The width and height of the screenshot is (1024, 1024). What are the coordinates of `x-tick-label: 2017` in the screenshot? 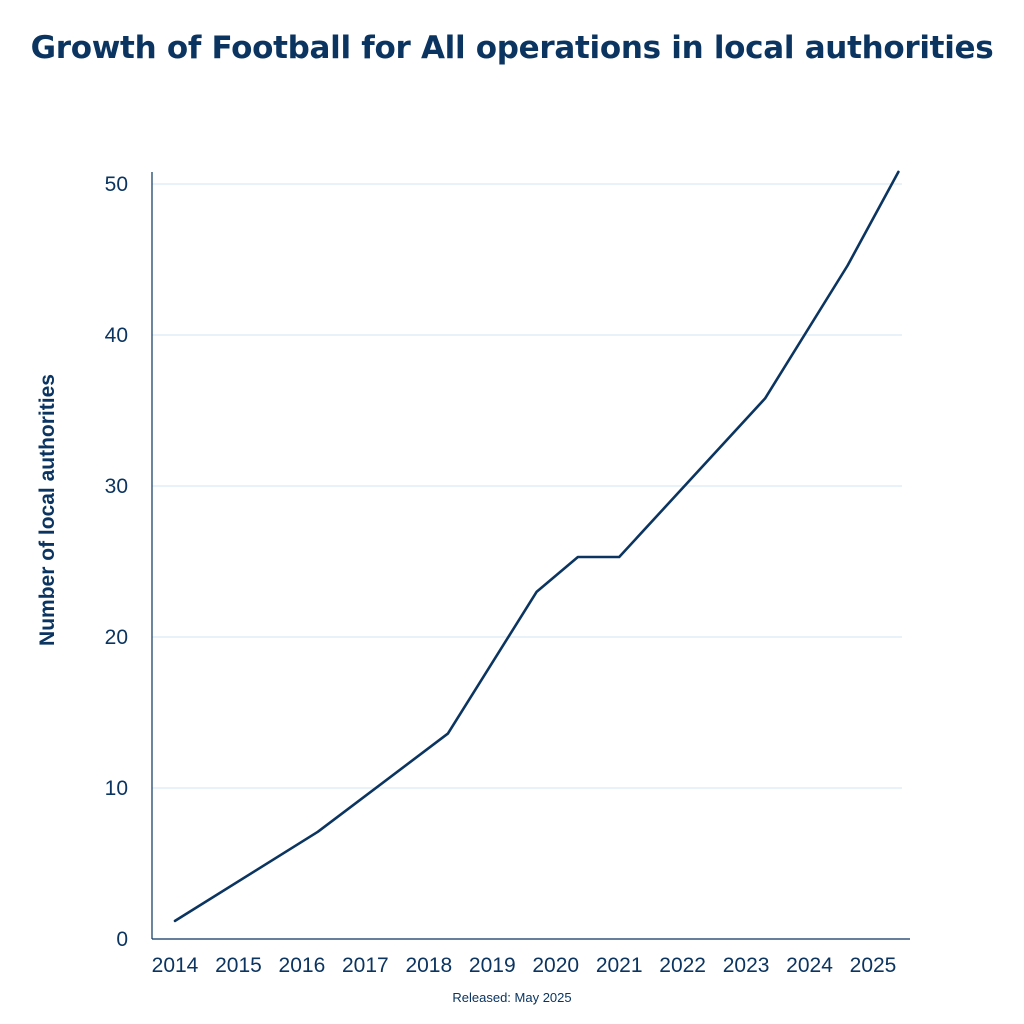 It's located at (365, 965).